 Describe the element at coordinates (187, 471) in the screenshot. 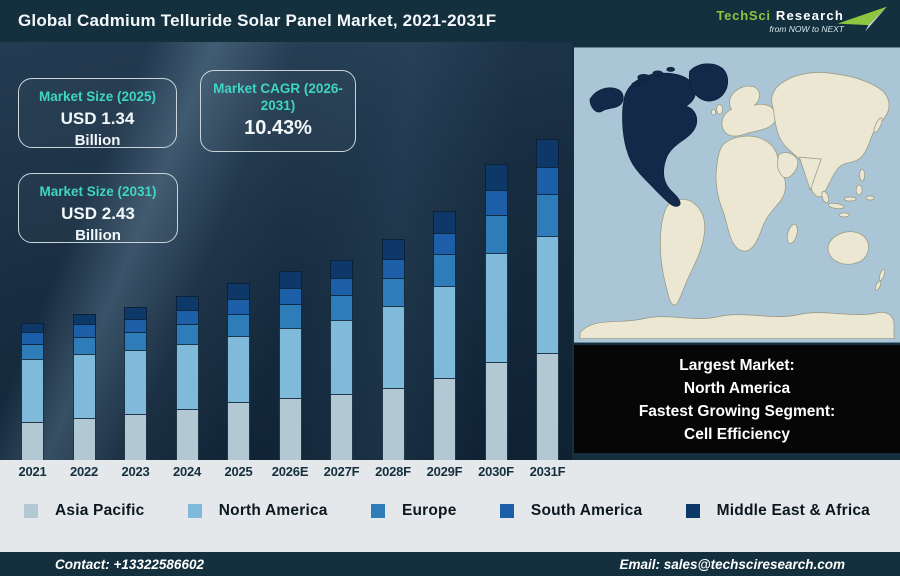

I see `x-axis-label-2024: 2024` at that location.